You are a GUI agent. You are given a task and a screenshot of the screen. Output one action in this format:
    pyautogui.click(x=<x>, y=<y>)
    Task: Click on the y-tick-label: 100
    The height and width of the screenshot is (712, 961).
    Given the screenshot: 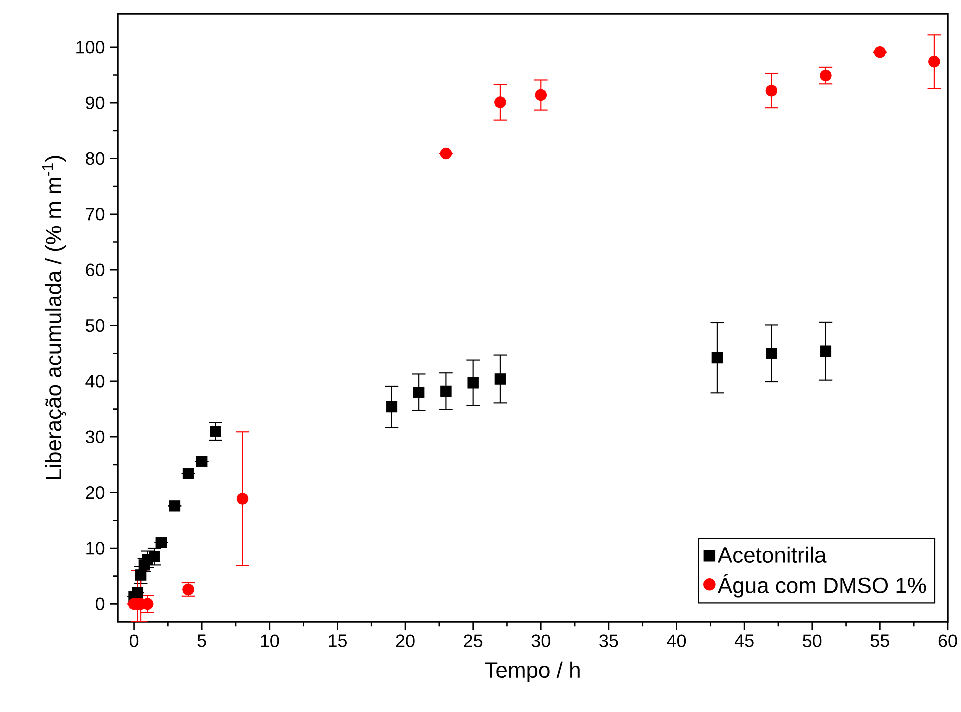 What is the action you would take?
    pyautogui.click(x=90, y=47)
    